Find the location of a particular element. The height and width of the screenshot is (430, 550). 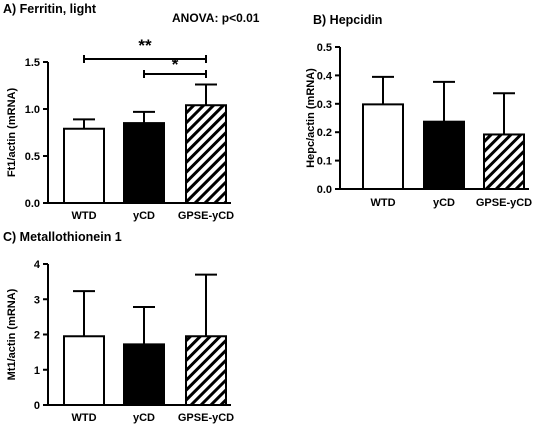

panel-title: B) Hepcidin is located at coordinates (347, 20).